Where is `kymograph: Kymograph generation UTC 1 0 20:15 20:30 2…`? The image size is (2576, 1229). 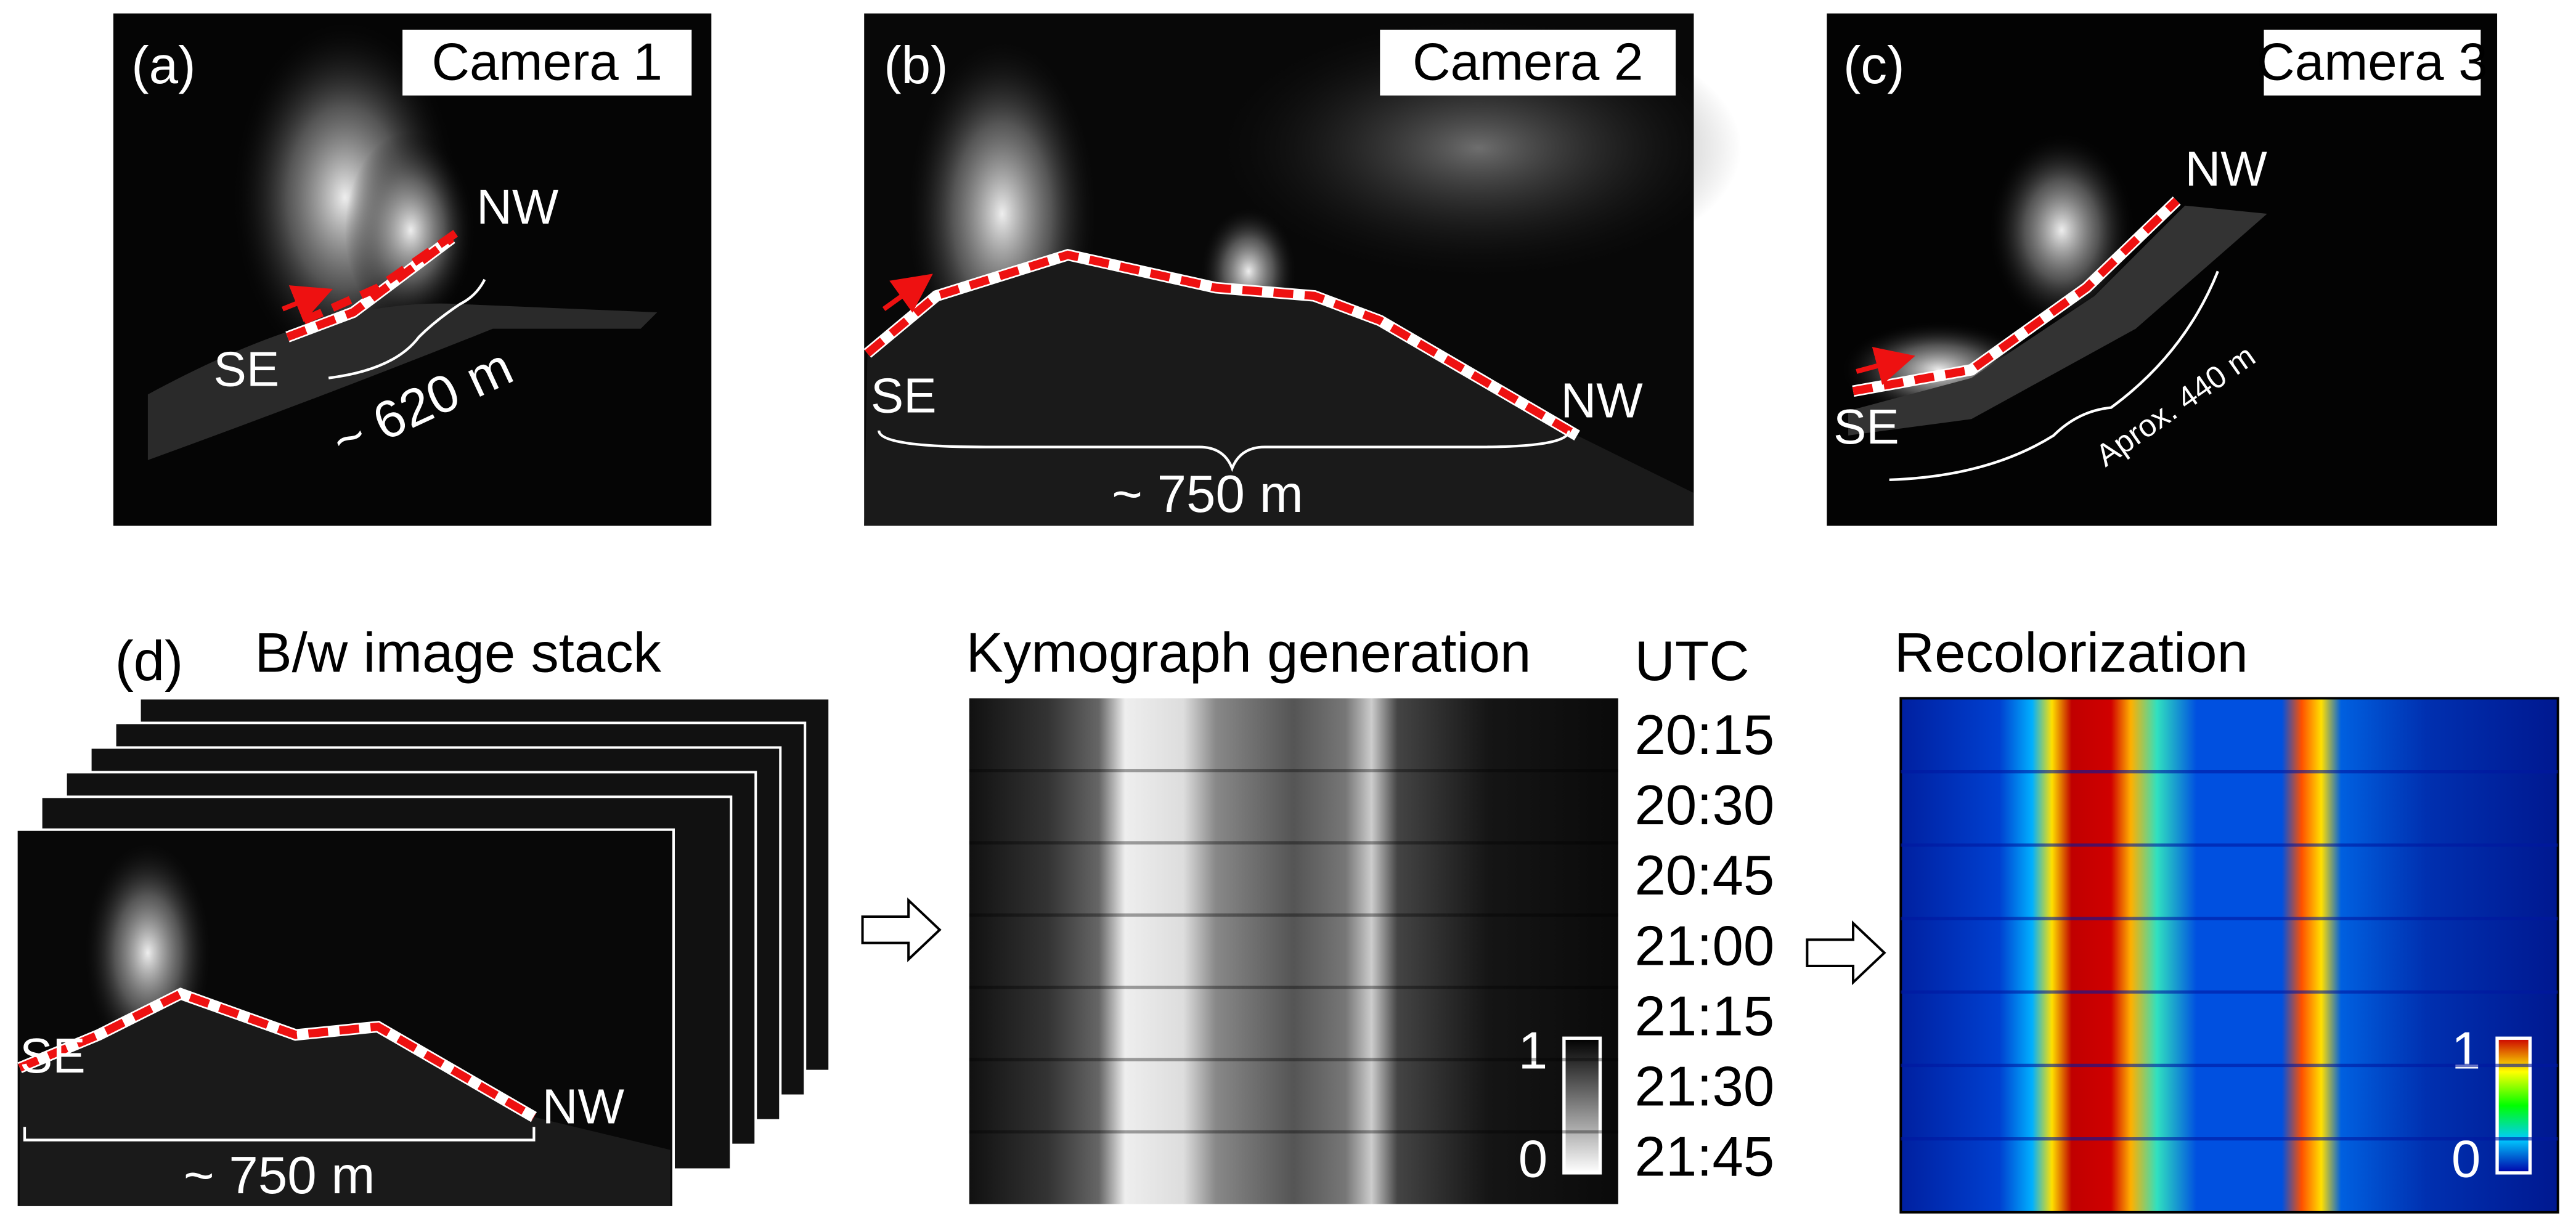
kymograph: Kymograph generation UTC 1 0 20:15 20:30 2… is located at coordinates (1370, 913).